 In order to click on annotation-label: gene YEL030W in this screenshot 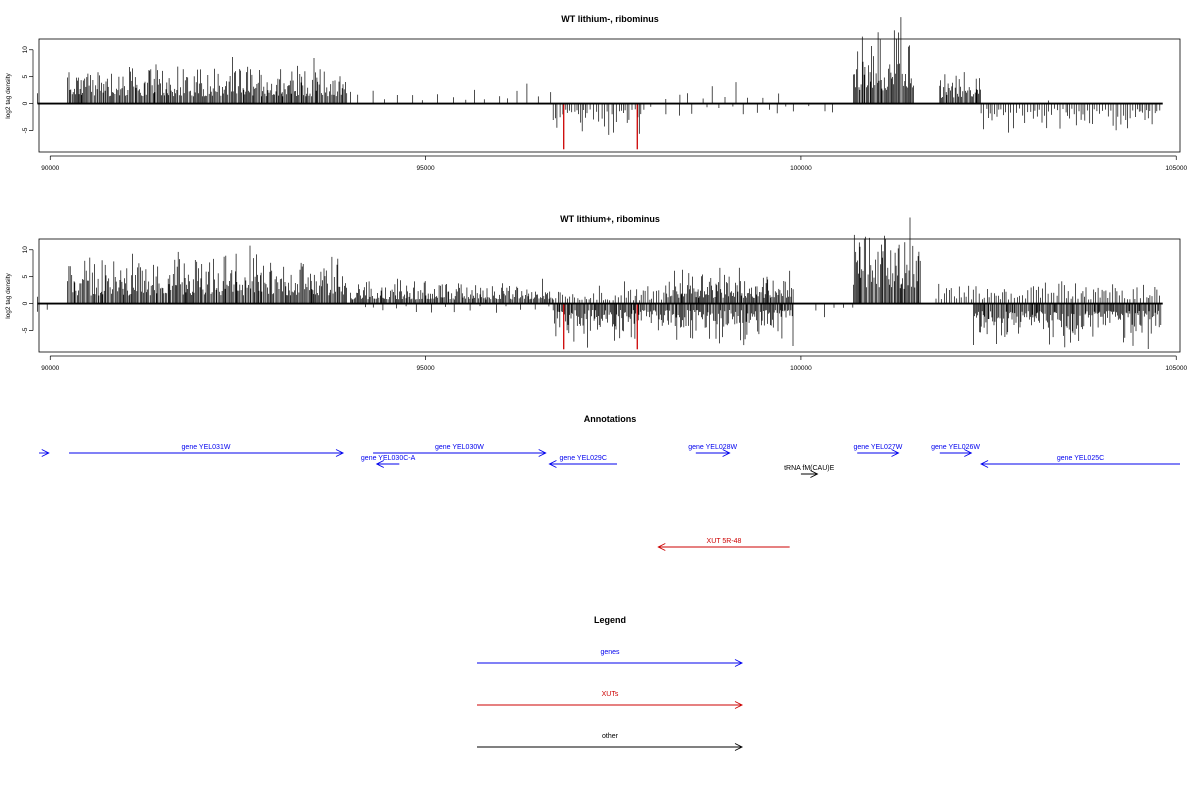, I will do `click(459, 447)`.